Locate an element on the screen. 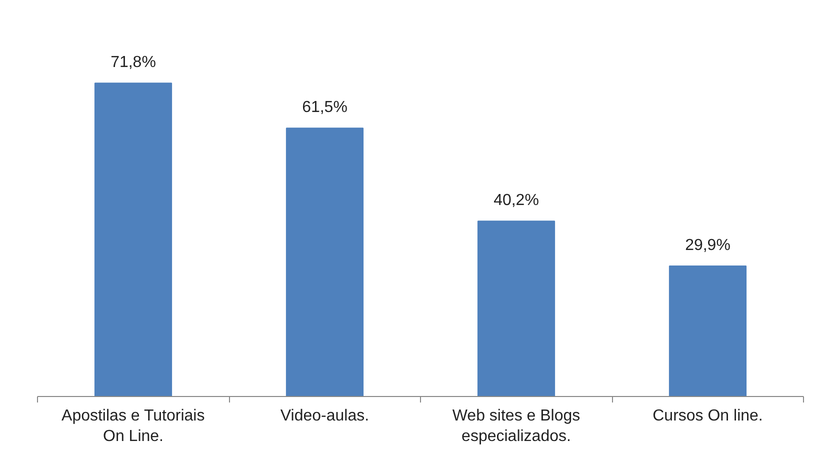  x-tick-label: Video-aulas. is located at coordinates (325, 416).